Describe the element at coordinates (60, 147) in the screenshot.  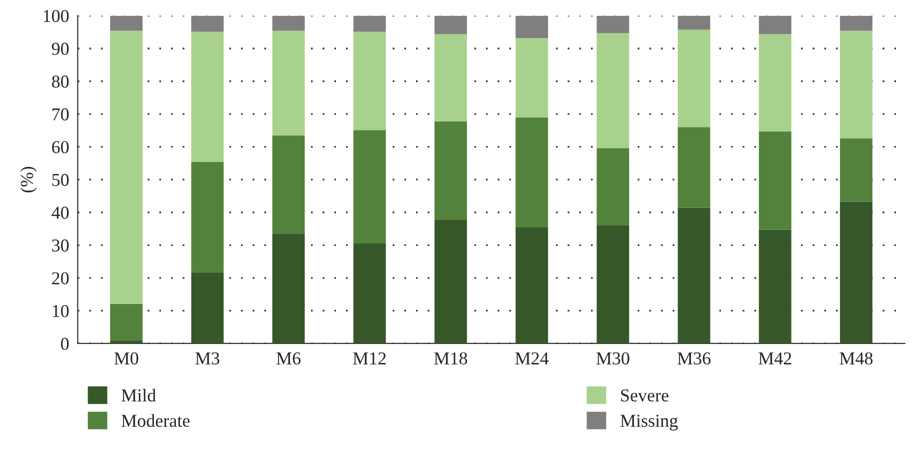
I see `y-tick-label: 60` at that location.